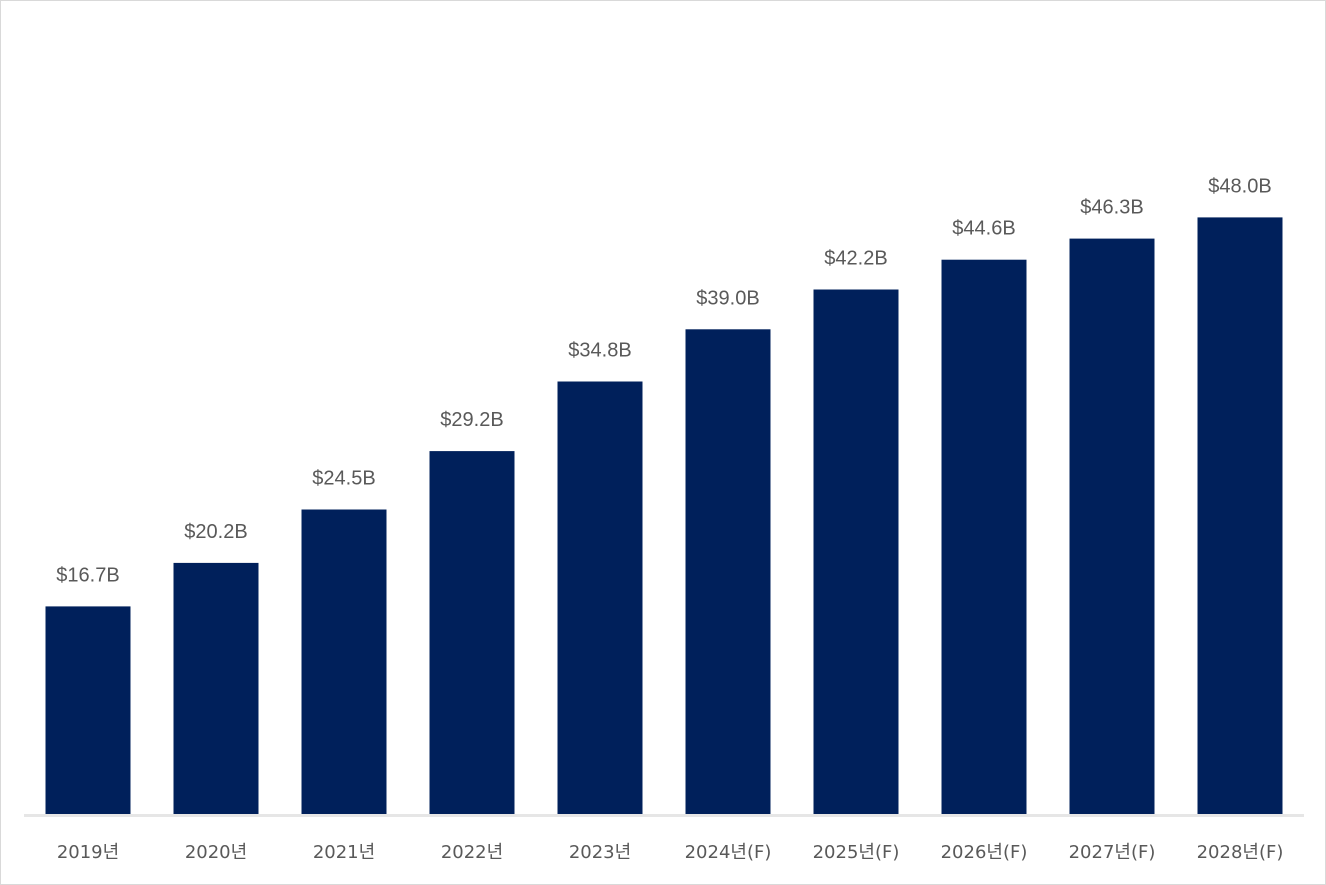 Image resolution: width=1326 pixels, height=885 pixels. I want to click on x-tick-label: 2024년(F), so click(728, 852).